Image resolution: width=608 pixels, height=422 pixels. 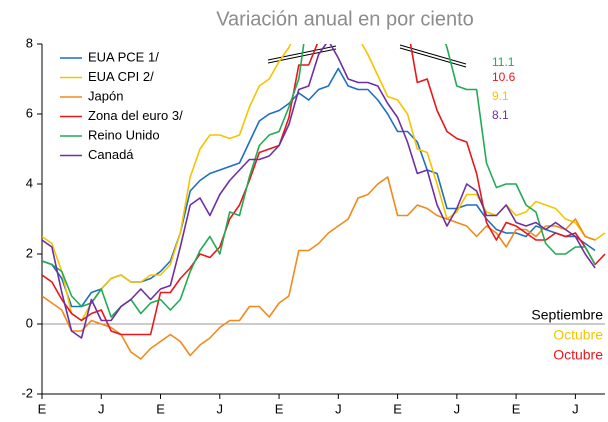 What do you see at coordinates (105, 95) in the screenshot?
I see `legend-label: Japón` at bounding box center [105, 95].